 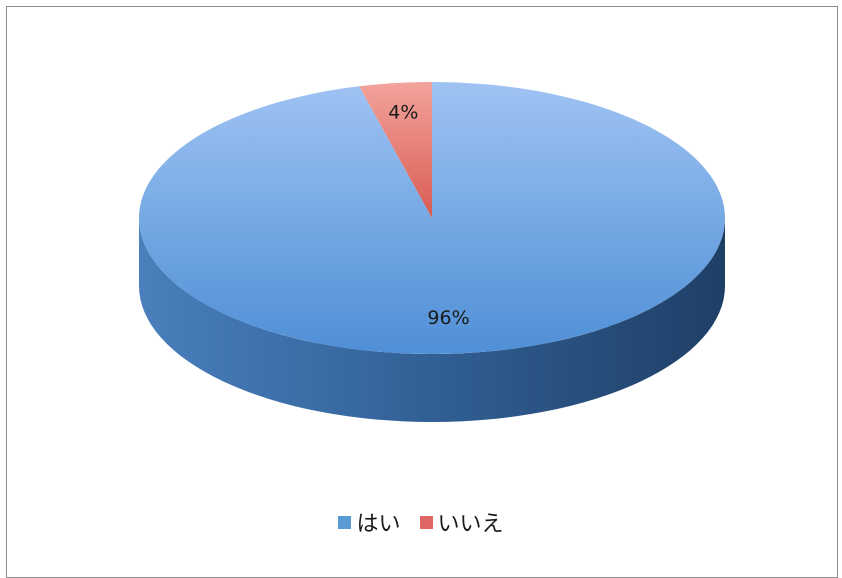 What do you see at coordinates (345, 522) in the screenshot?
I see `legend-swatch-hai` at bounding box center [345, 522].